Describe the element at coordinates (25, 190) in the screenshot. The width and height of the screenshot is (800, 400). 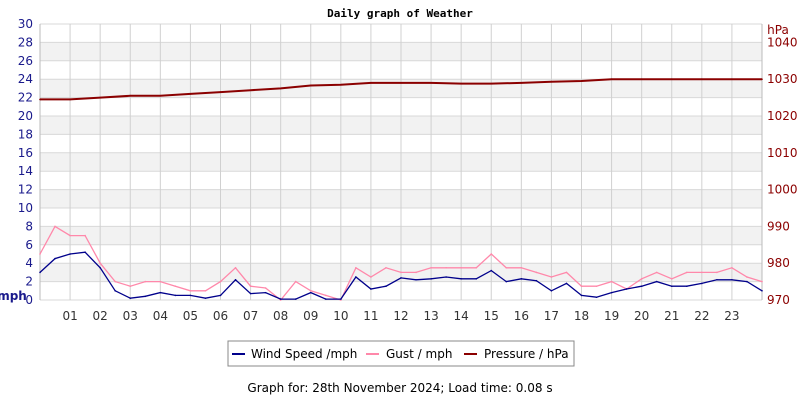
I see `left-tick-label: 12` at that location.